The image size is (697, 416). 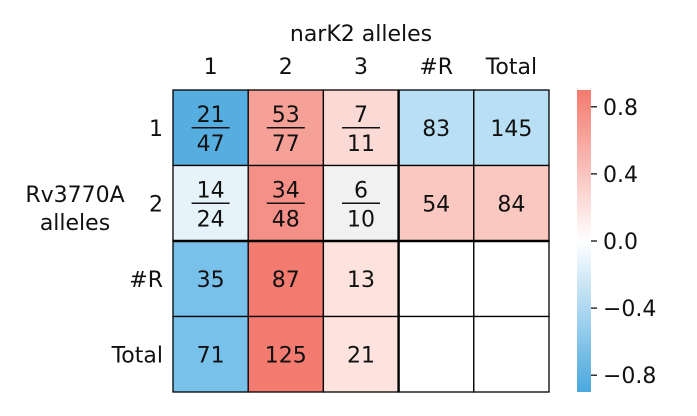 I want to click on row-label: 2, so click(x=156, y=204).